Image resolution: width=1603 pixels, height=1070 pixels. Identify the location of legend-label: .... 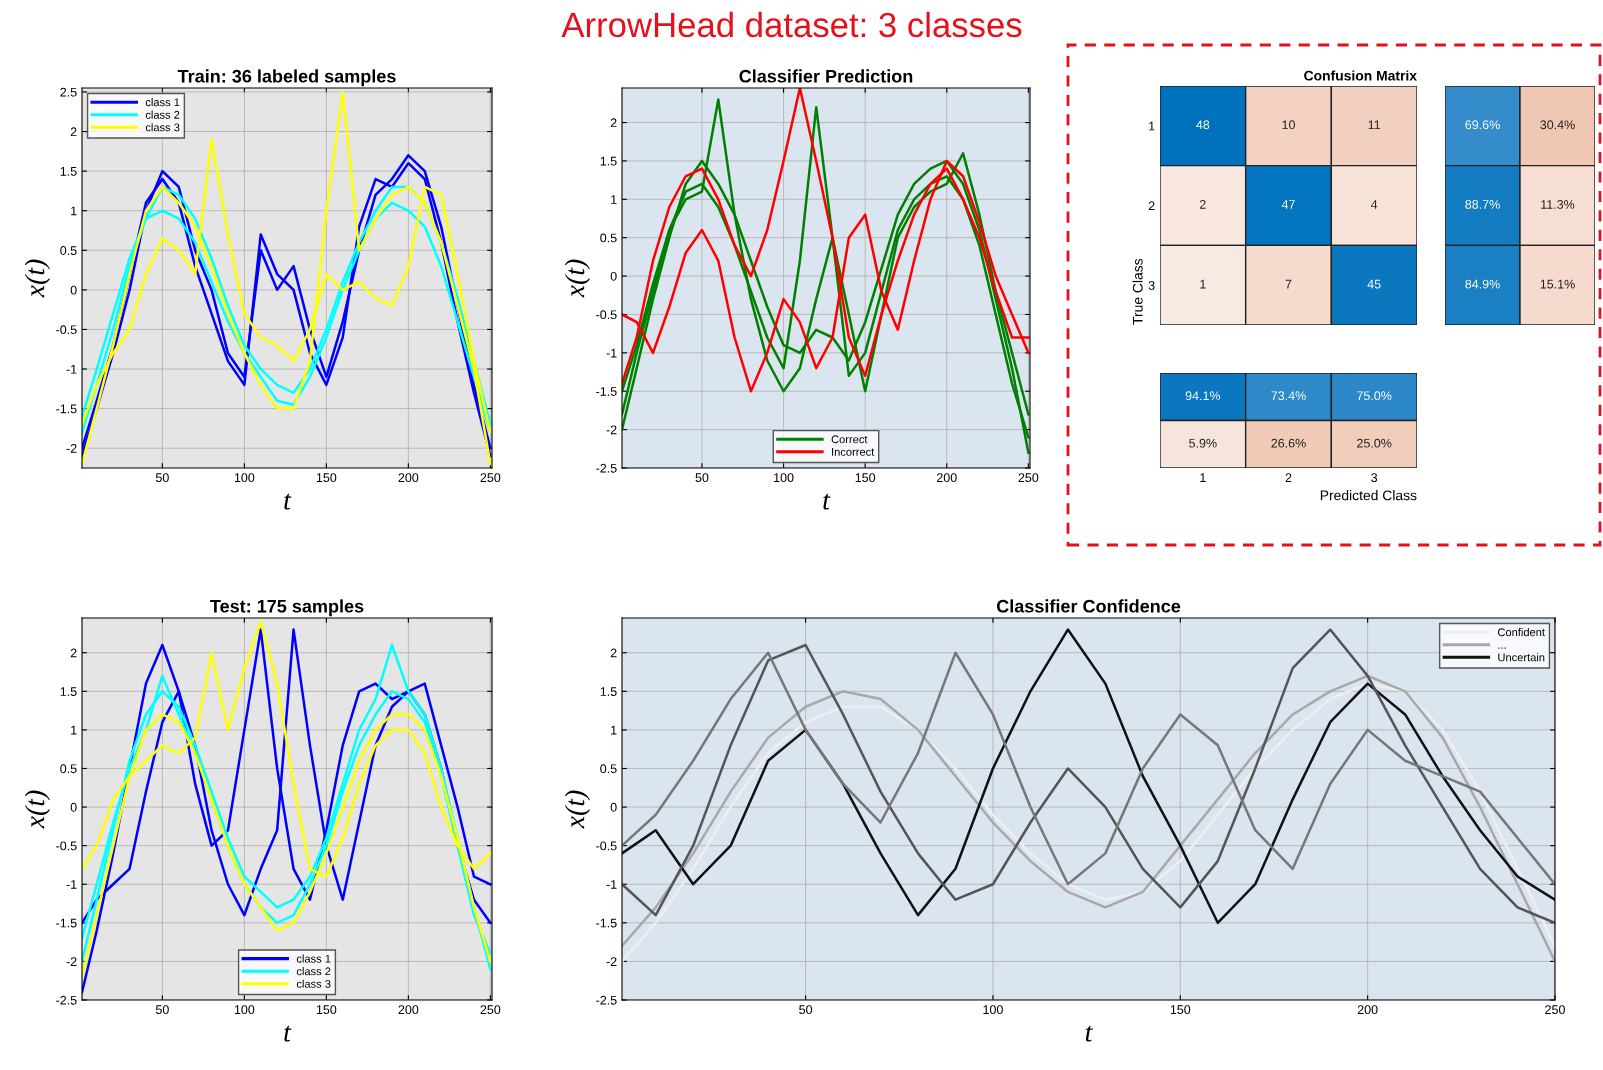
(1502, 648).